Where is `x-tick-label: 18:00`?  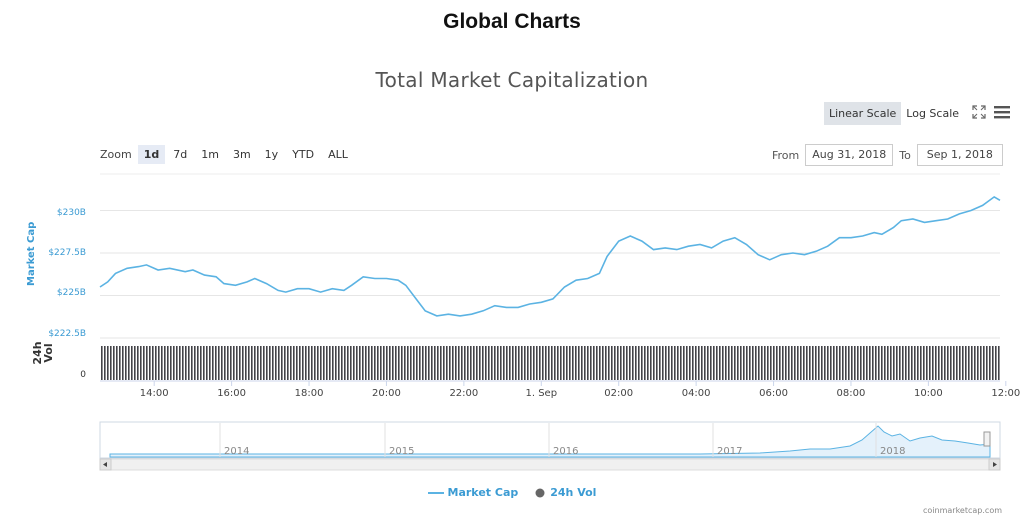 x-tick-label: 18:00 is located at coordinates (309, 393).